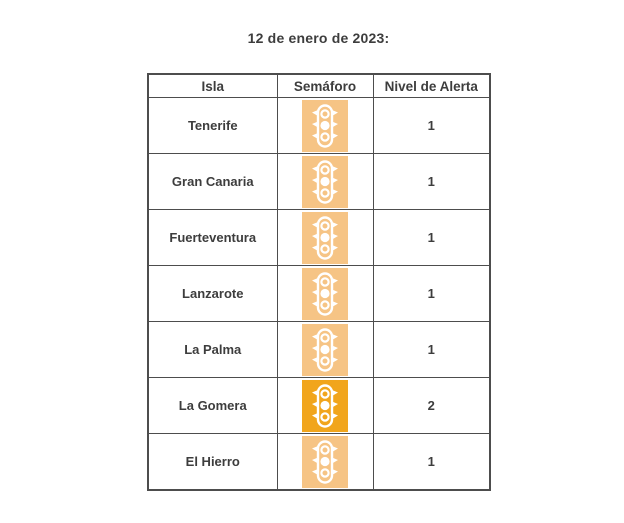 This screenshot has width=624, height=523. Describe the element at coordinates (325, 85) in the screenshot. I see `column-header-semaforo: Semáforo` at that location.